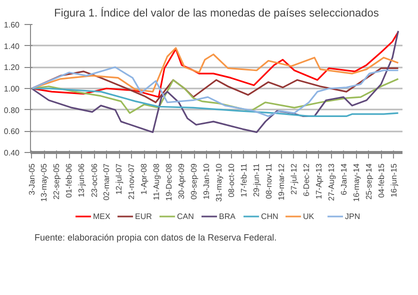  I want to click on chart-title: Figura 1. Índice del valor de las monedas de países seleccionados, so click(217, 13).